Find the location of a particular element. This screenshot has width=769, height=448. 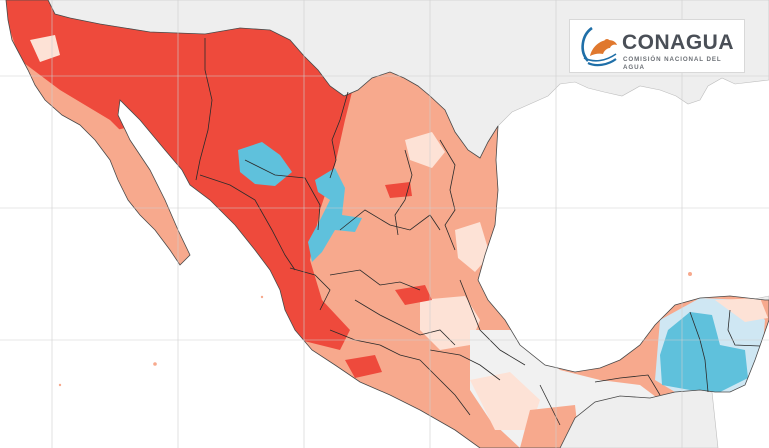

border-sonora-chihuahua is located at coordinates (204, 109).